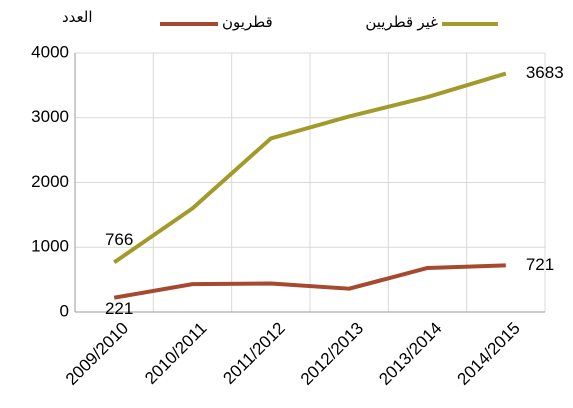 This screenshot has height=408, width=573. Describe the element at coordinates (247, 22) in the screenshot. I see `legend-label: قطريون` at that location.